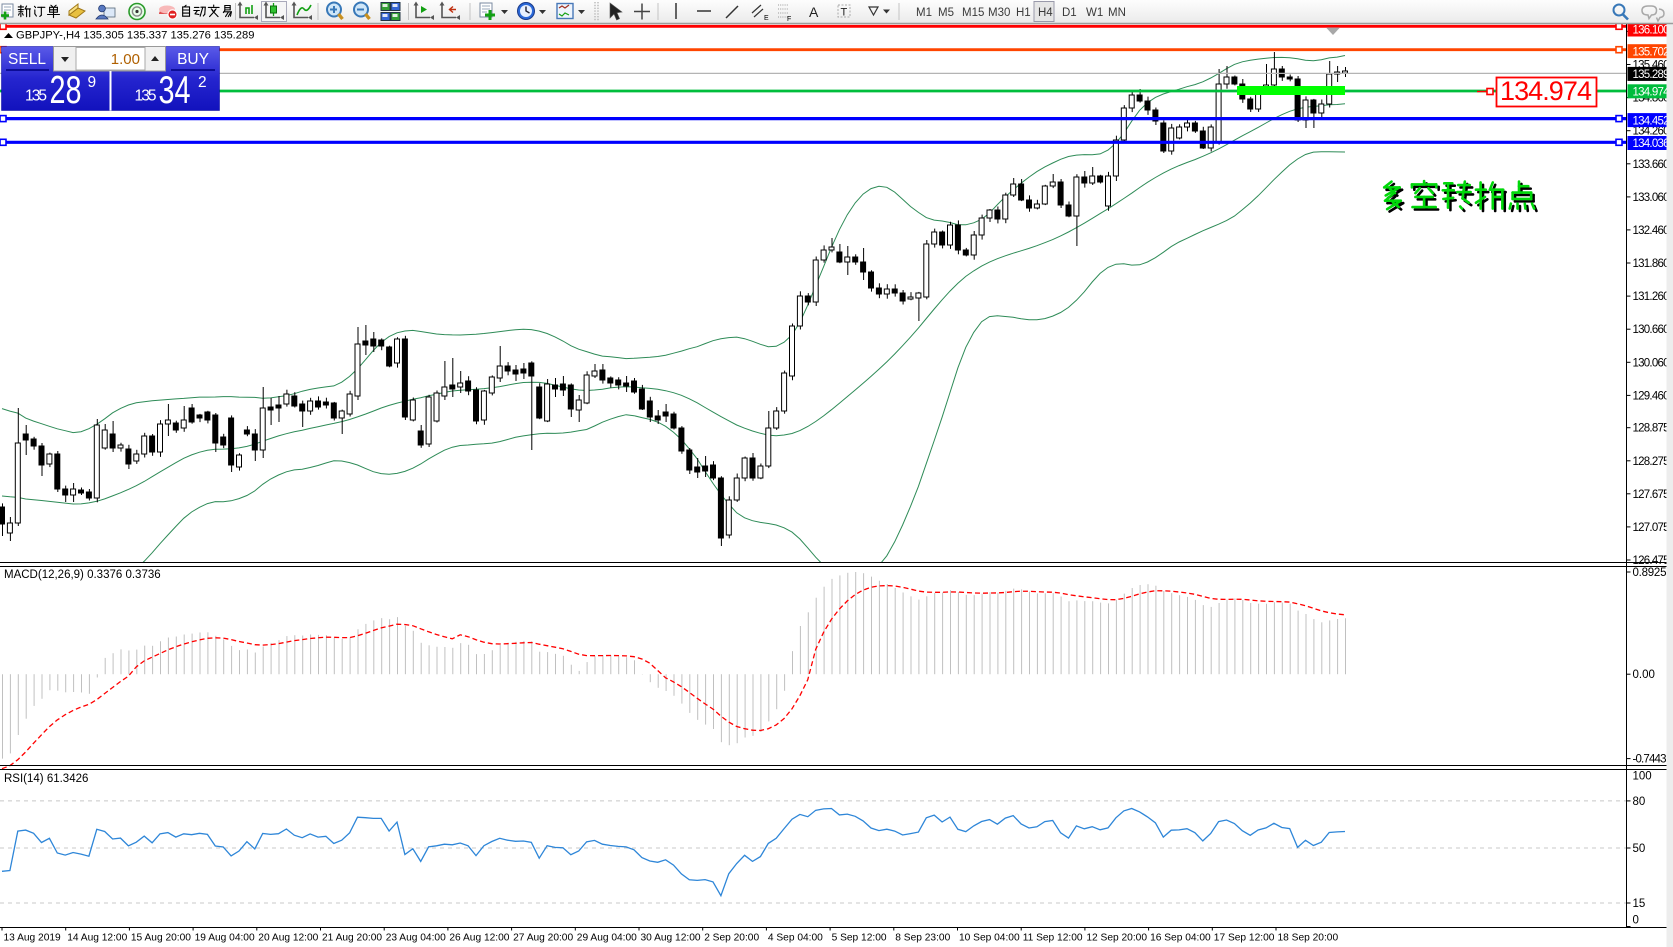 Image resolution: width=1673 pixels, height=947 pixels. What do you see at coordinates (1651, 528) in the screenshot?
I see `svg-text: 127.075` at bounding box center [1651, 528].